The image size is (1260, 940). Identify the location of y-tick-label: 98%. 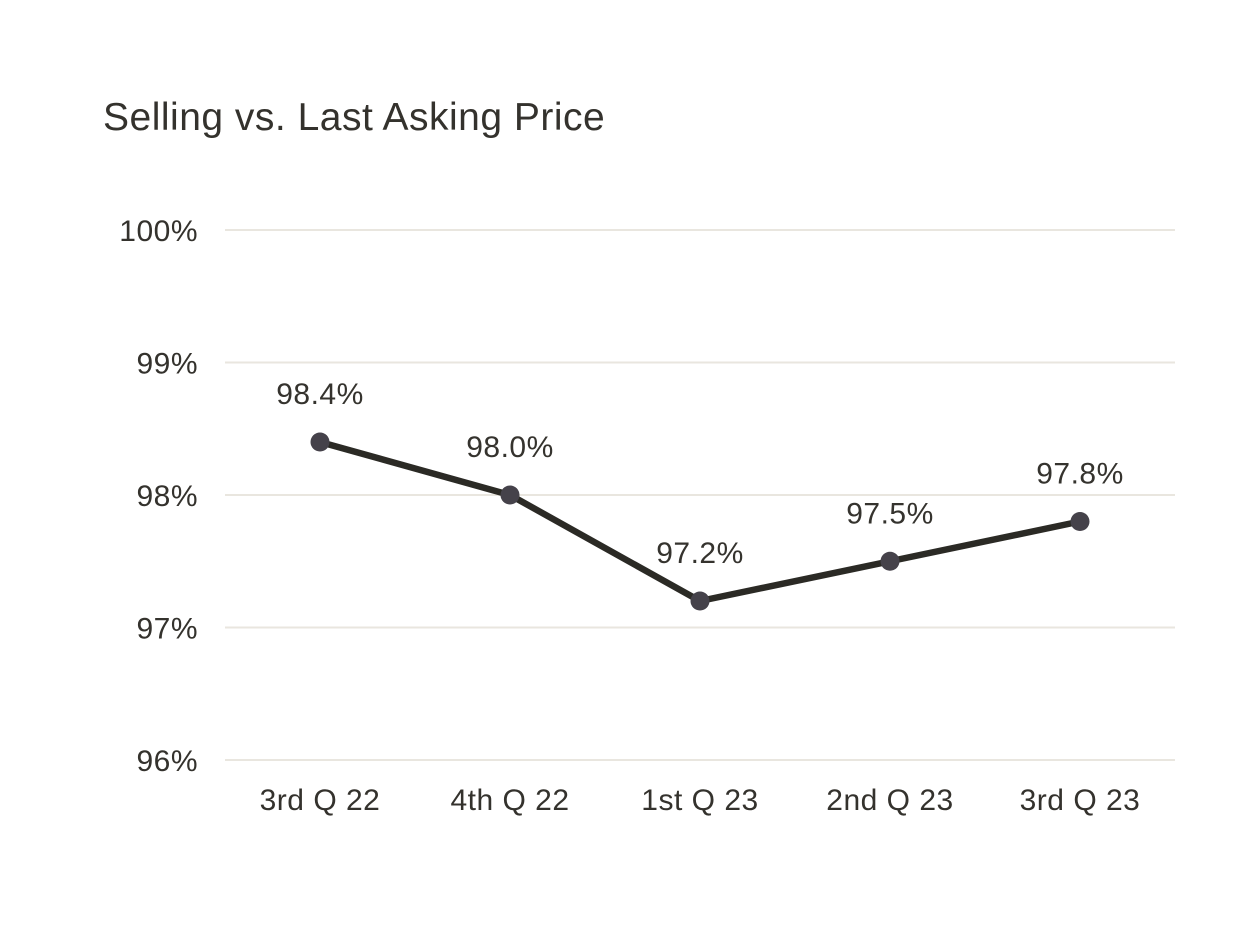
(167, 496).